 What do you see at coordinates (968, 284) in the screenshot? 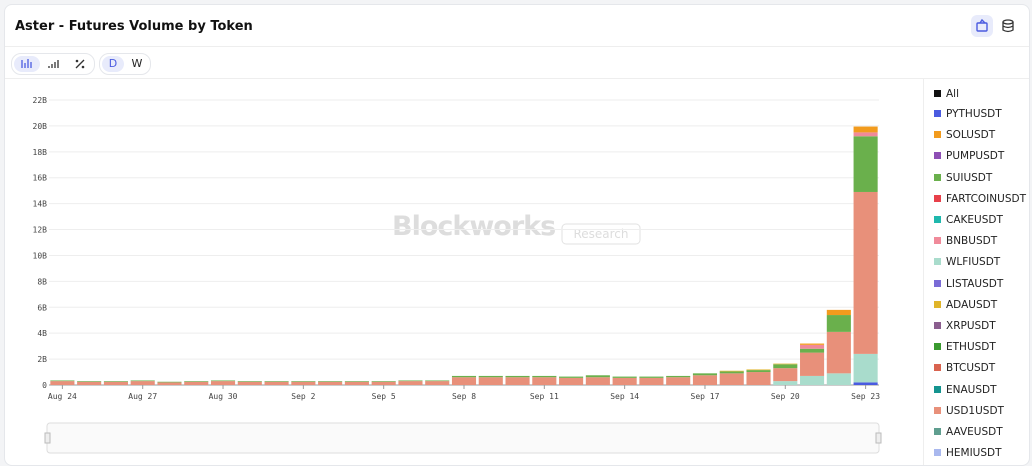
I see `legend-item: LISTAUSDT` at bounding box center [968, 284].